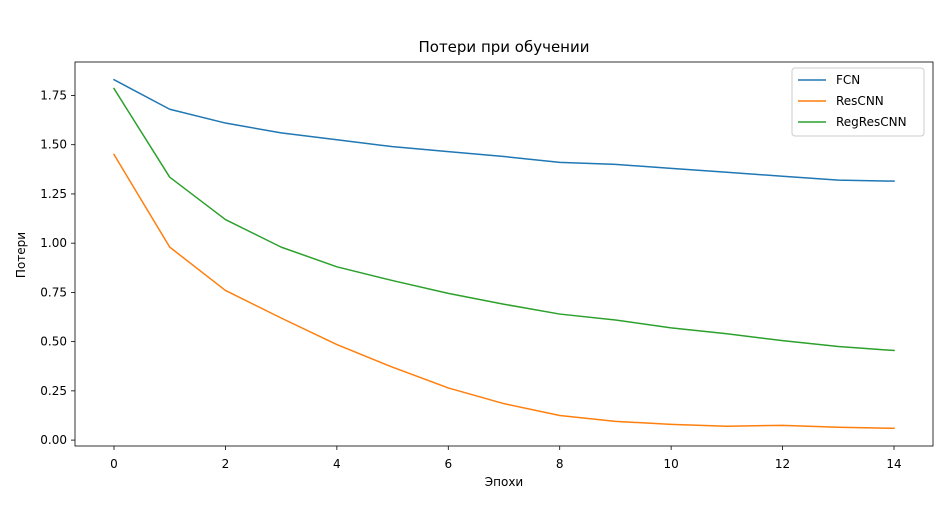 The height and width of the screenshot is (516, 944). What do you see at coordinates (53, 342) in the screenshot?
I see `y-tick-label: 0.50` at bounding box center [53, 342].